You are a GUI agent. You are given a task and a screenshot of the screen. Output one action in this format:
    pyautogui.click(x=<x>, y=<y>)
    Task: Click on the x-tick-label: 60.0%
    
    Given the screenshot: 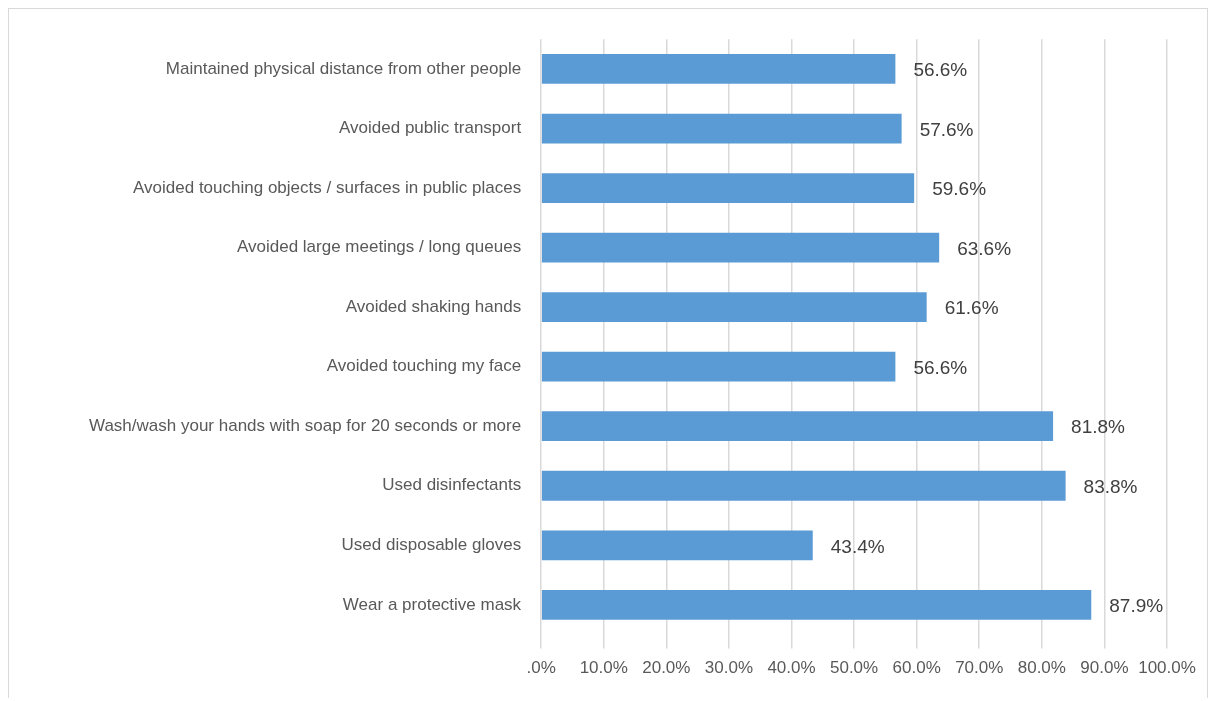 What is the action you would take?
    pyautogui.click(x=916, y=668)
    